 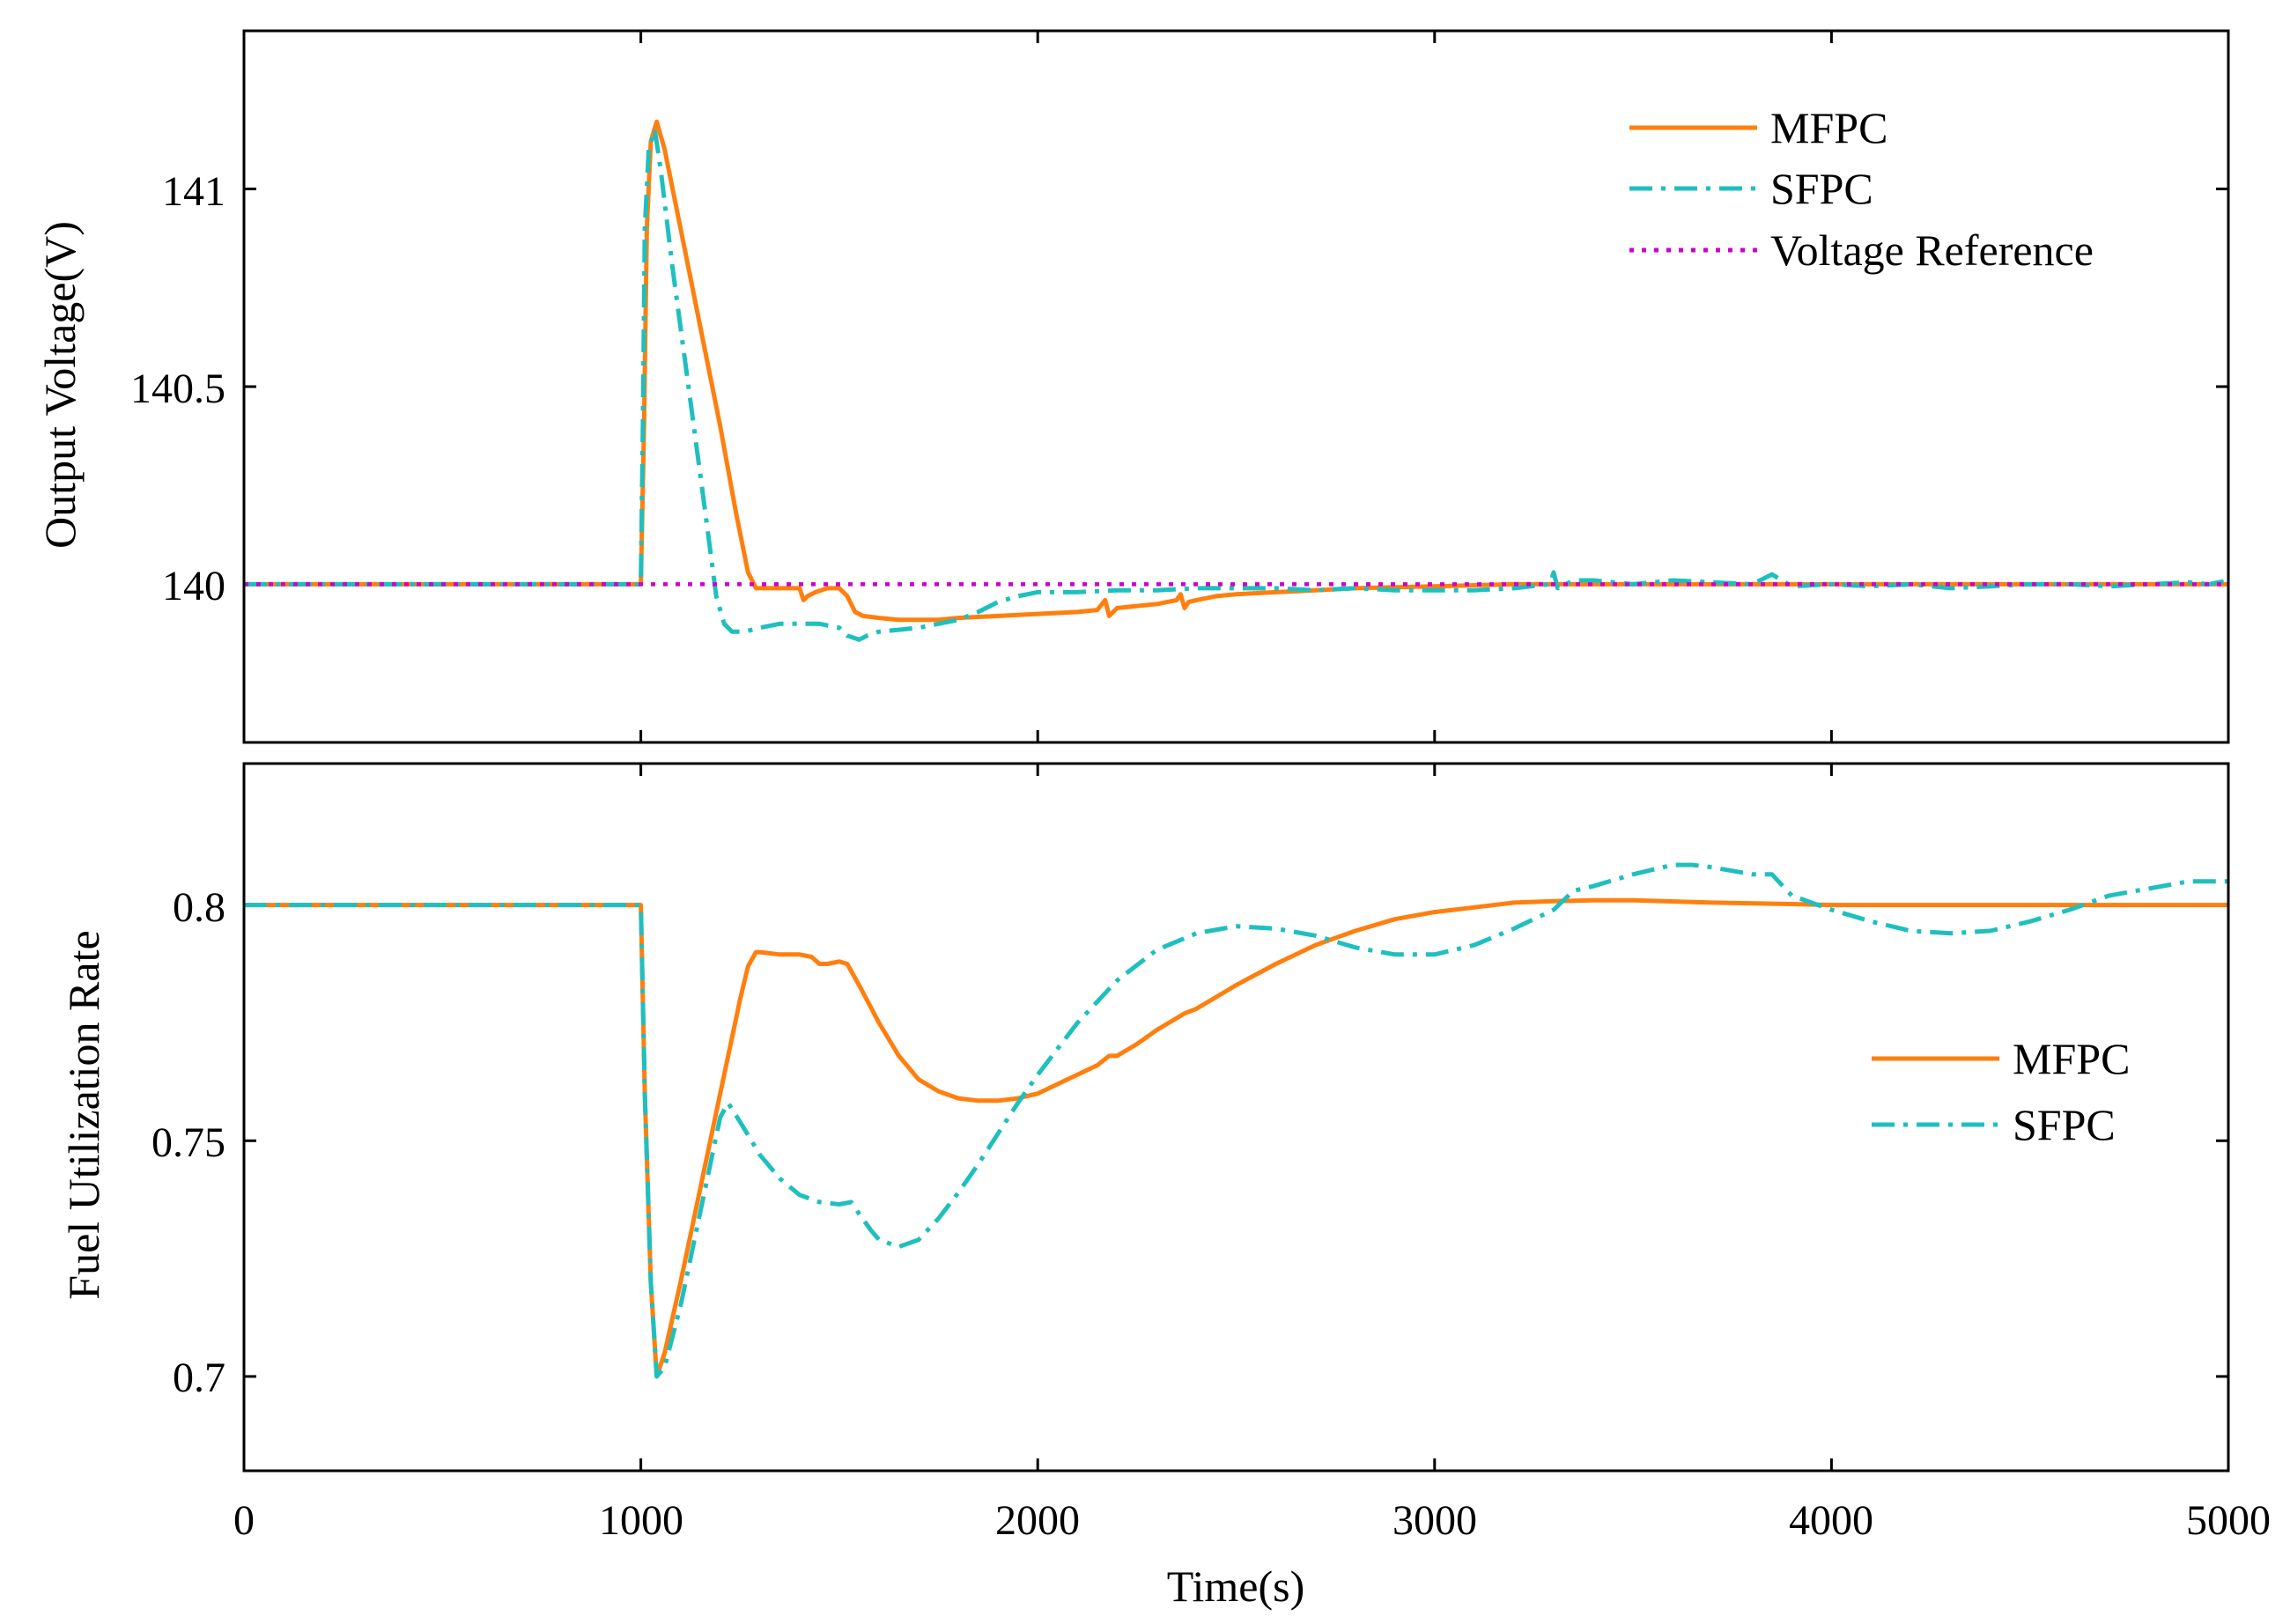 I want to click on voltage-ytick-label: 140.5, so click(x=177, y=388).